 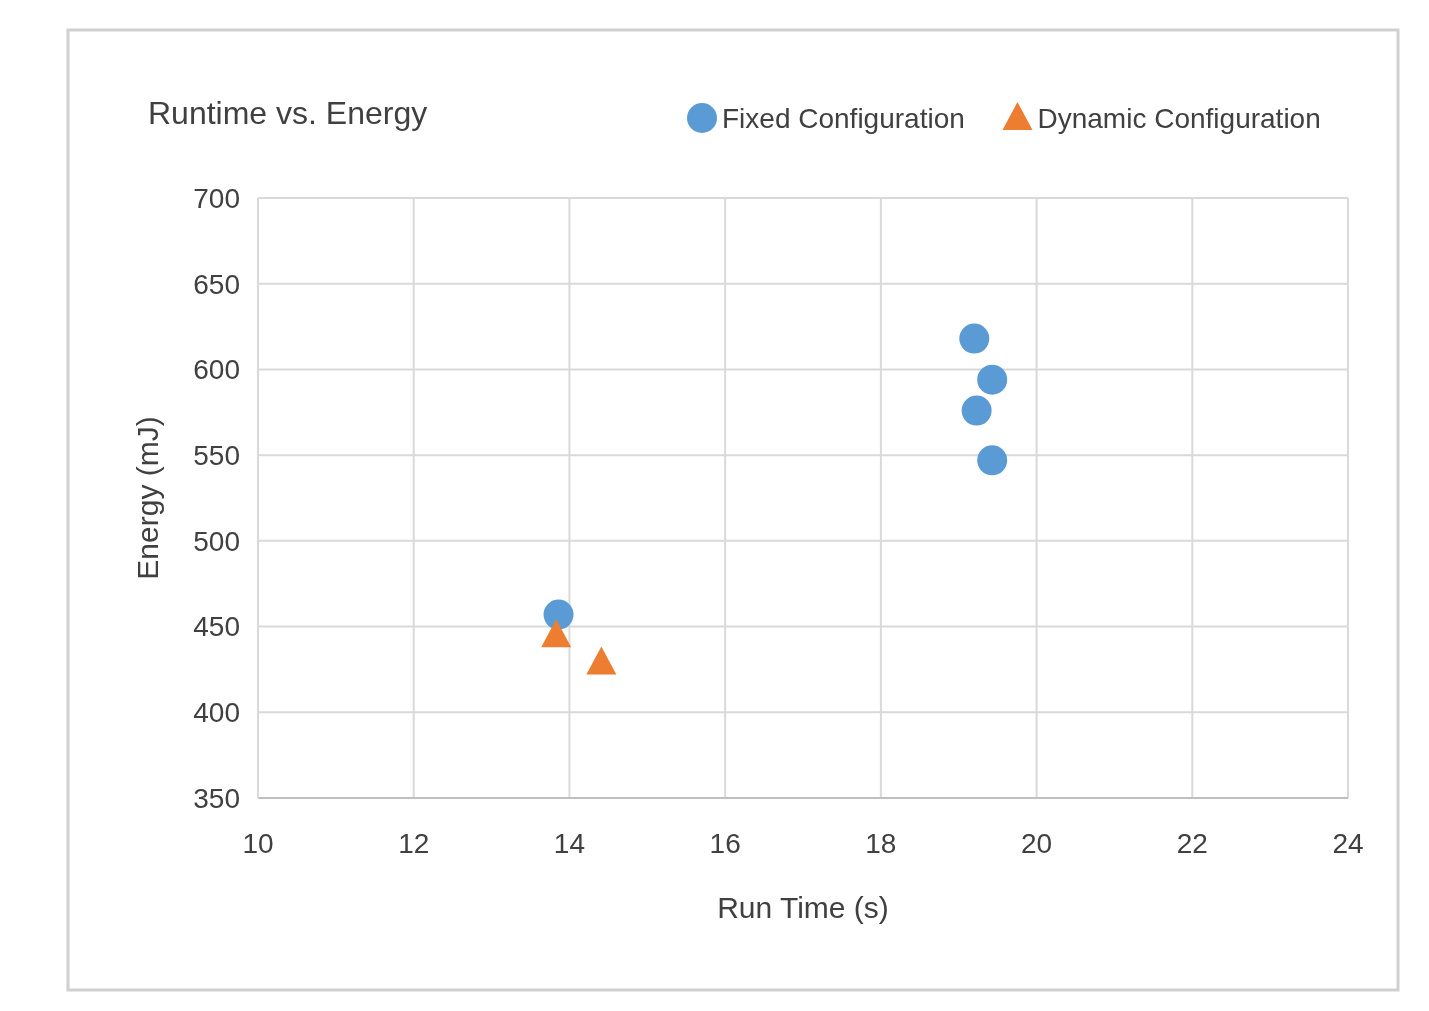 I want to click on x-tick-label: 18, so click(x=881, y=843).